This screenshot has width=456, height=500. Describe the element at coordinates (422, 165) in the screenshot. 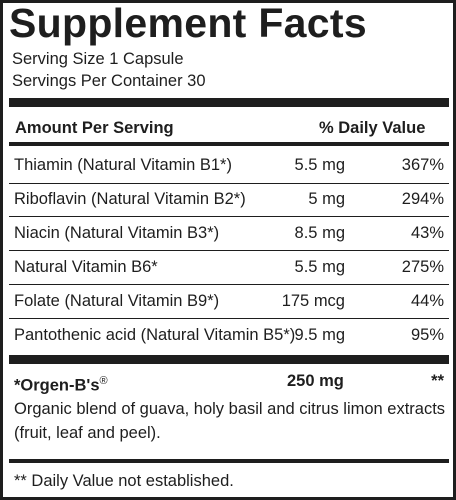

I see `nutrient-daily-value: 367%` at that location.